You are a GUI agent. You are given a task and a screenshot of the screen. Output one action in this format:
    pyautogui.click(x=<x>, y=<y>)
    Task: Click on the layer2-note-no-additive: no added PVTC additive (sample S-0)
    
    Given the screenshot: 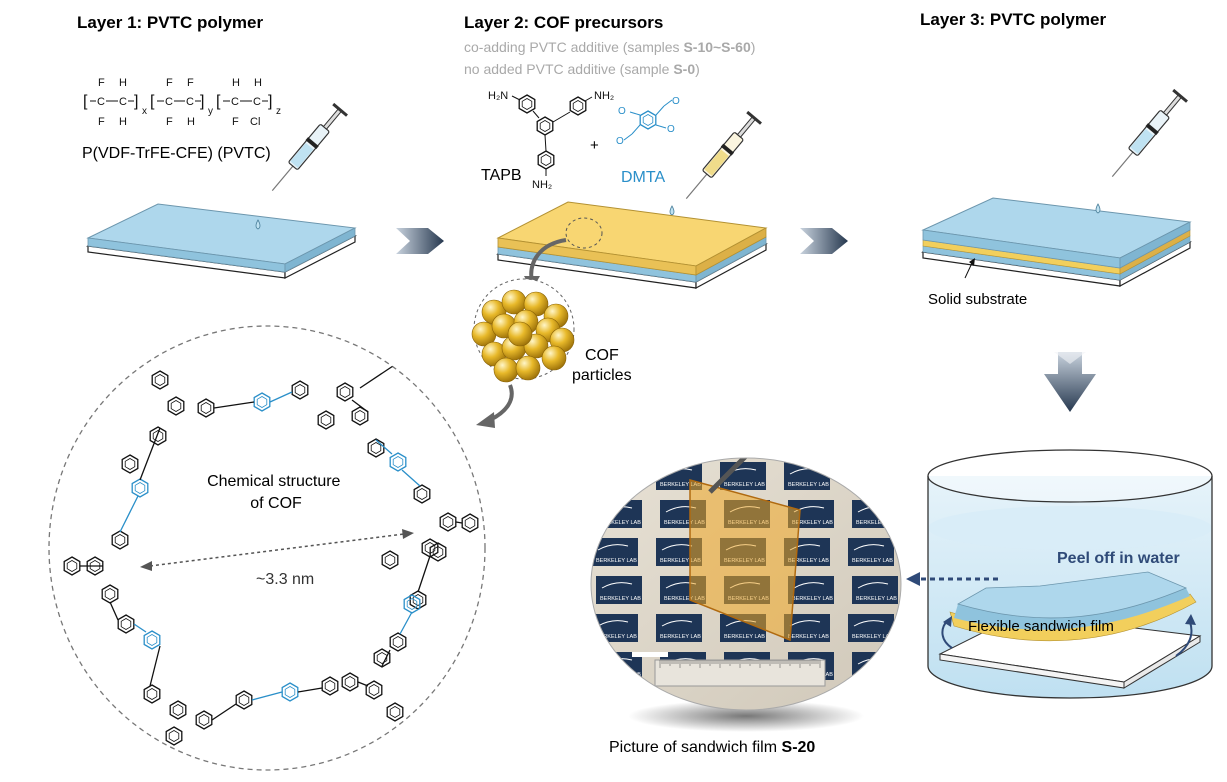 What is the action you would take?
    pyautogui.click(x=582, y=69)
    